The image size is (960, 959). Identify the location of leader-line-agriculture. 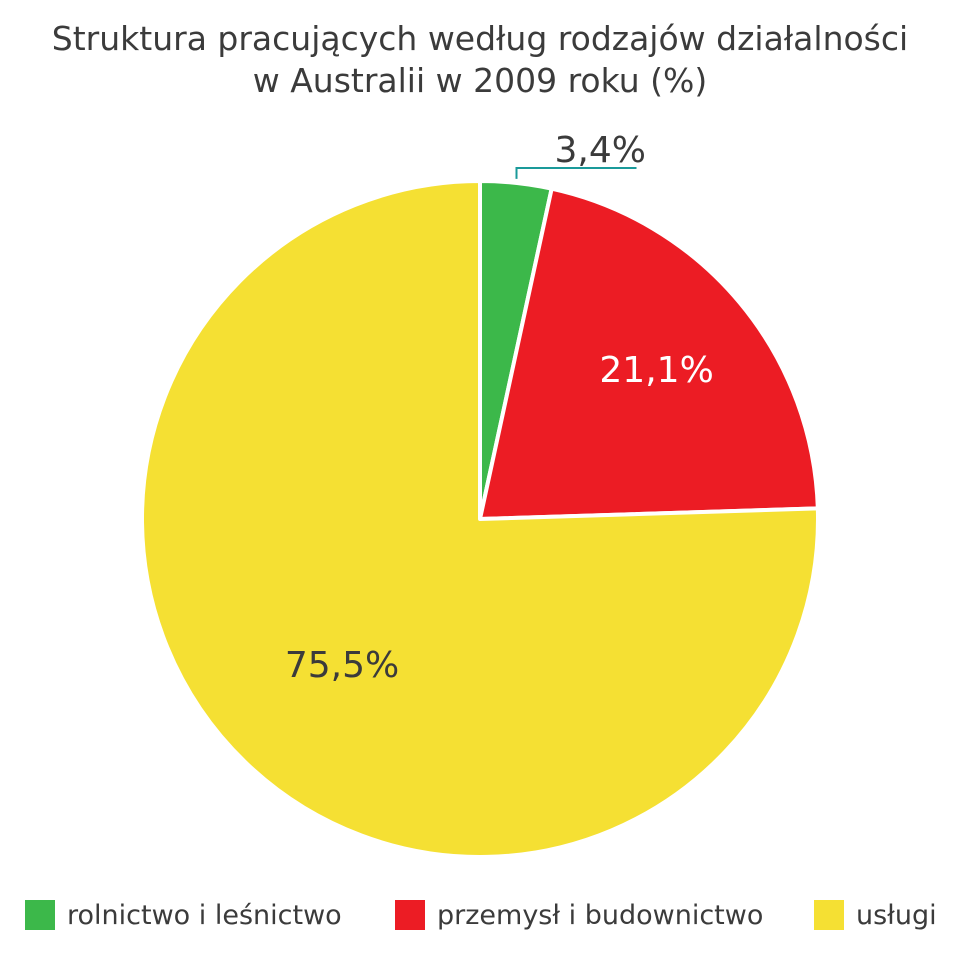
(576, 173).